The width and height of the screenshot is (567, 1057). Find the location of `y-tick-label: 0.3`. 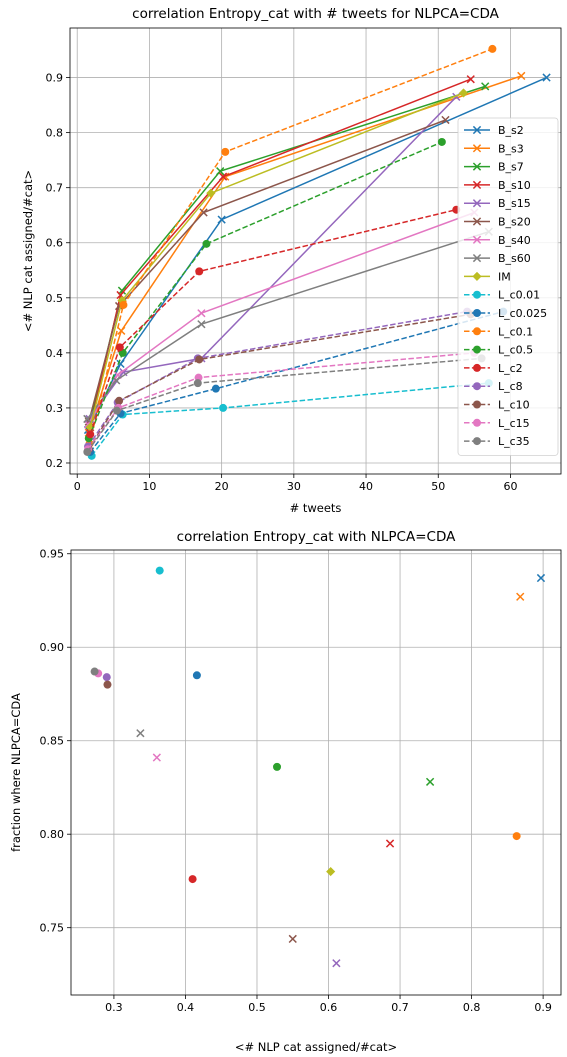

y-tick-label: 0.3 is located at coordinates (55, 408).